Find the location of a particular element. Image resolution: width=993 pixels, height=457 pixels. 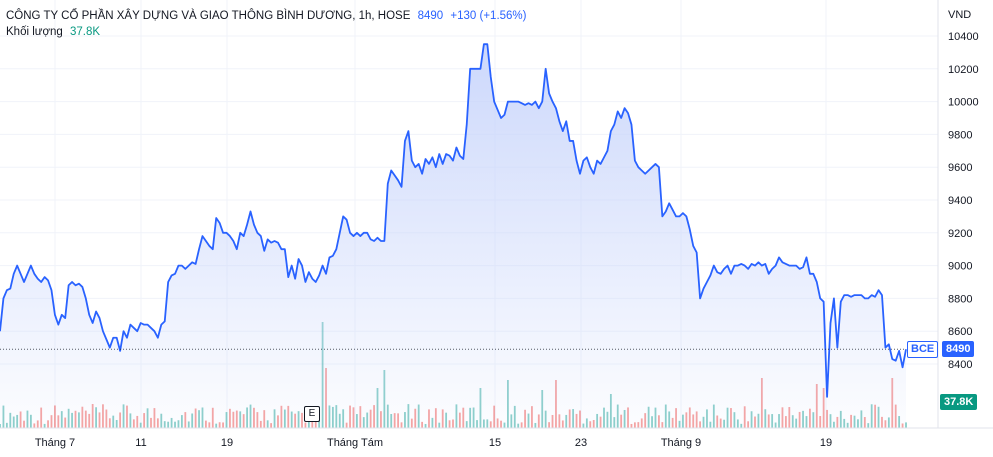

x-tick-label: 11 is located at coordinates (140, 443).